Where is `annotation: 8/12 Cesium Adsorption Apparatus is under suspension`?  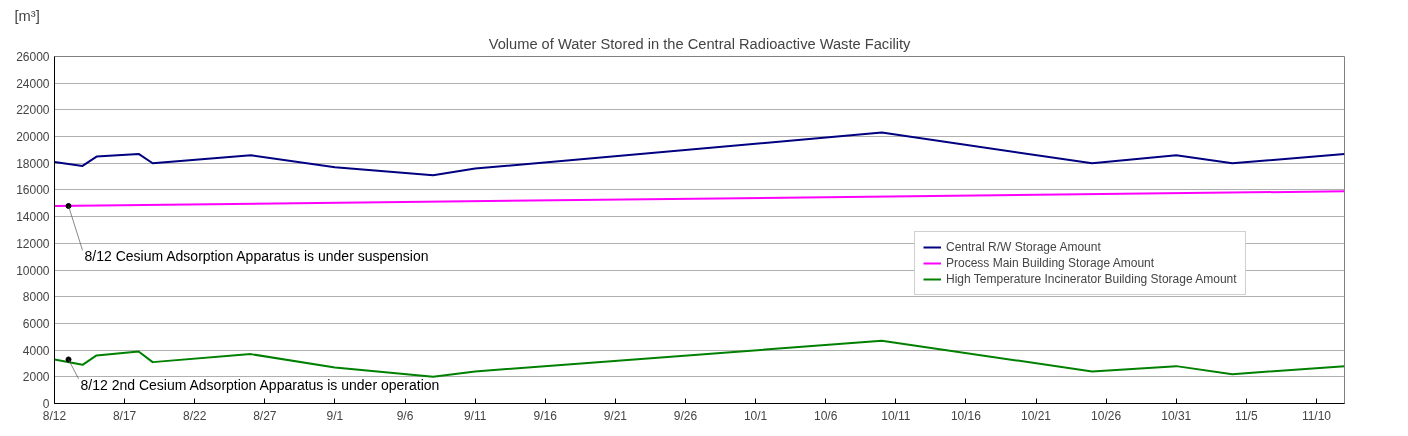
annotation: 8/12 Cesium Adsorption Apparatus is under suspension is located at coordinates (256, 256).